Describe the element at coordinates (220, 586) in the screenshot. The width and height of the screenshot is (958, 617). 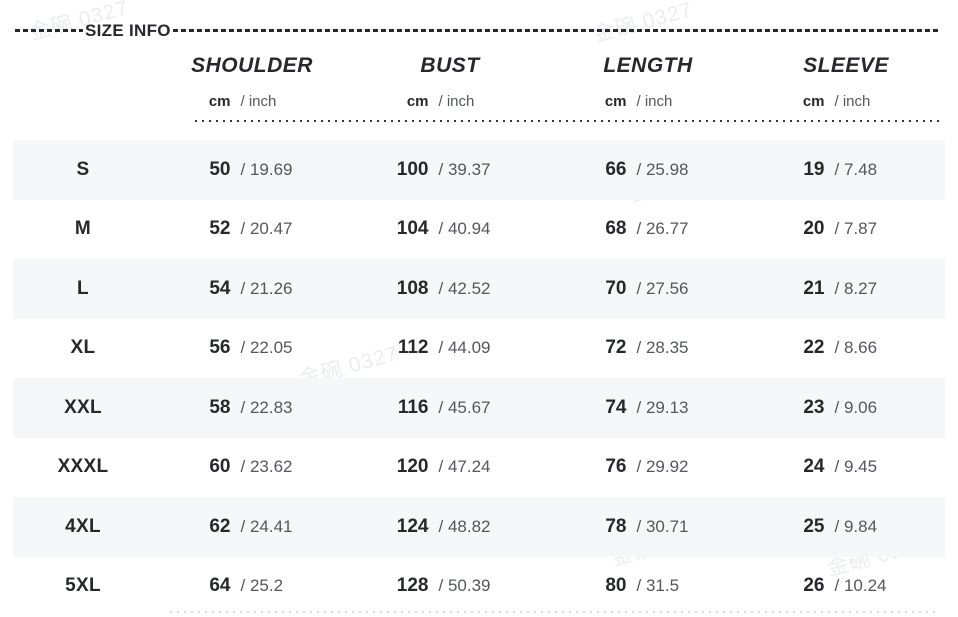
I see `shoulder-cm-value: 64` at that location.